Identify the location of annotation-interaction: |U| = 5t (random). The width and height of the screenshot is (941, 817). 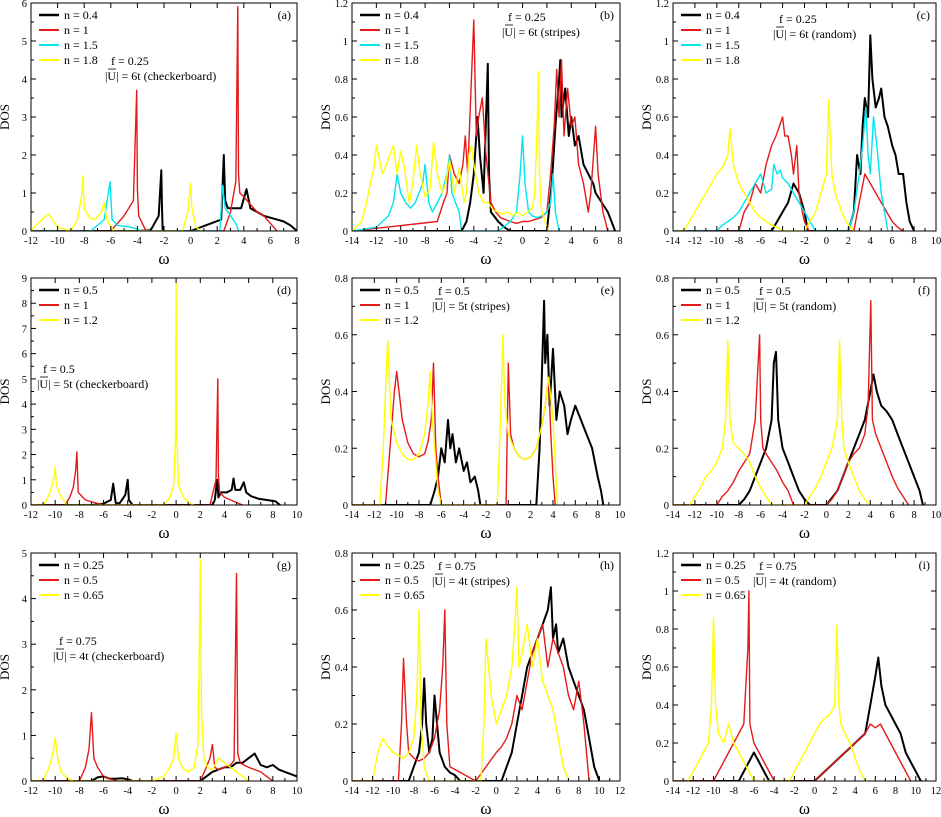
(794, 306).